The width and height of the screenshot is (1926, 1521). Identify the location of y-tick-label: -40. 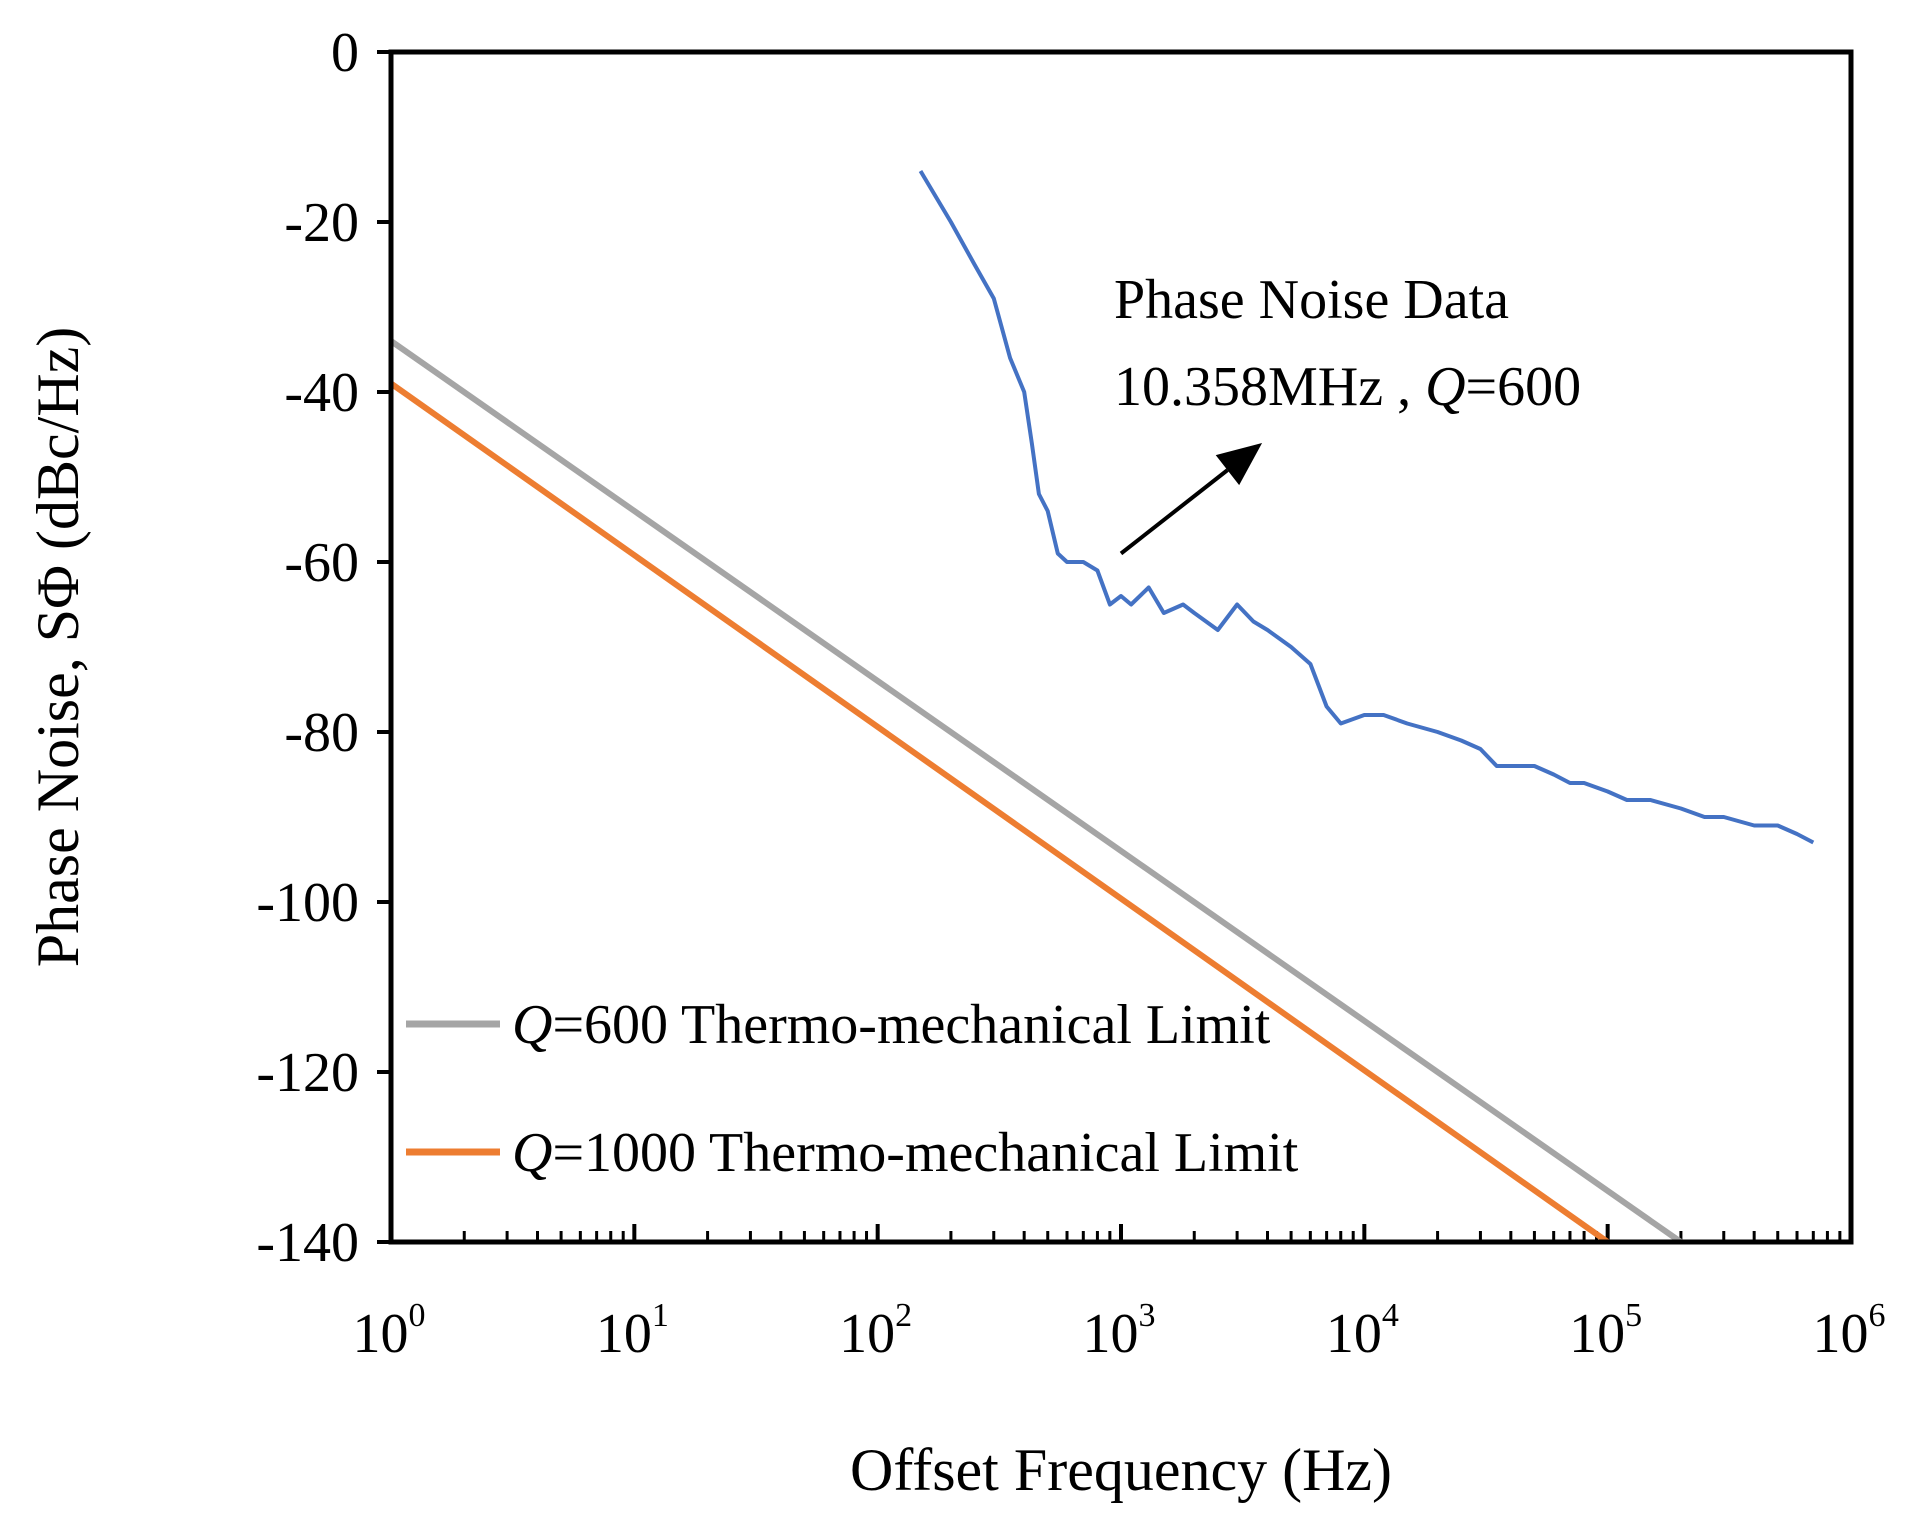
(321, 393).